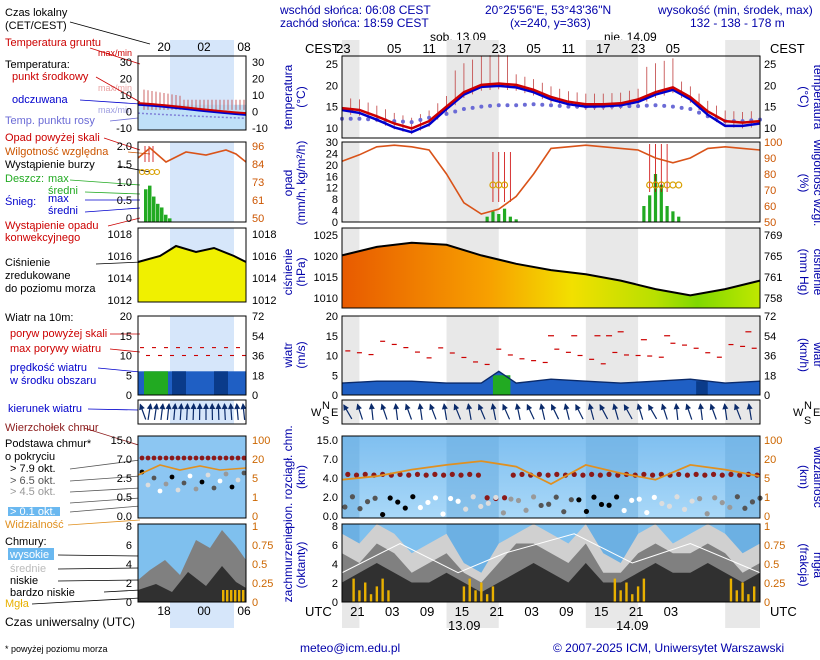  What do you see at coordinates (770, 175) in the screenshot?
I see `humidity-tick: 80` at bounding box center [770, 175].